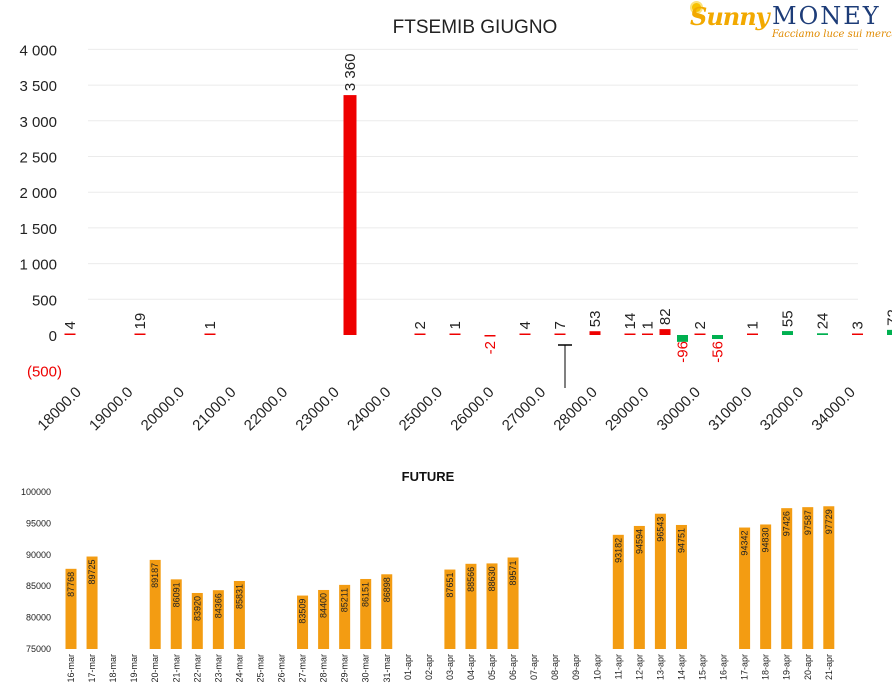  I want to click on data-label: 97587, so click(808, 522).